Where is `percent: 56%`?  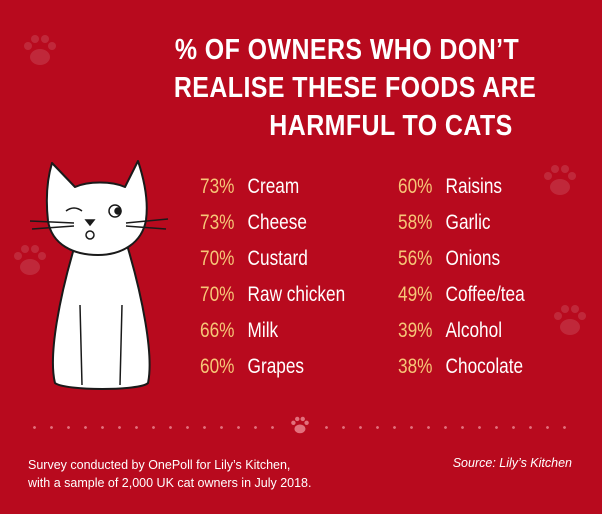 percent: 56% is located at coordinates (415, 258).